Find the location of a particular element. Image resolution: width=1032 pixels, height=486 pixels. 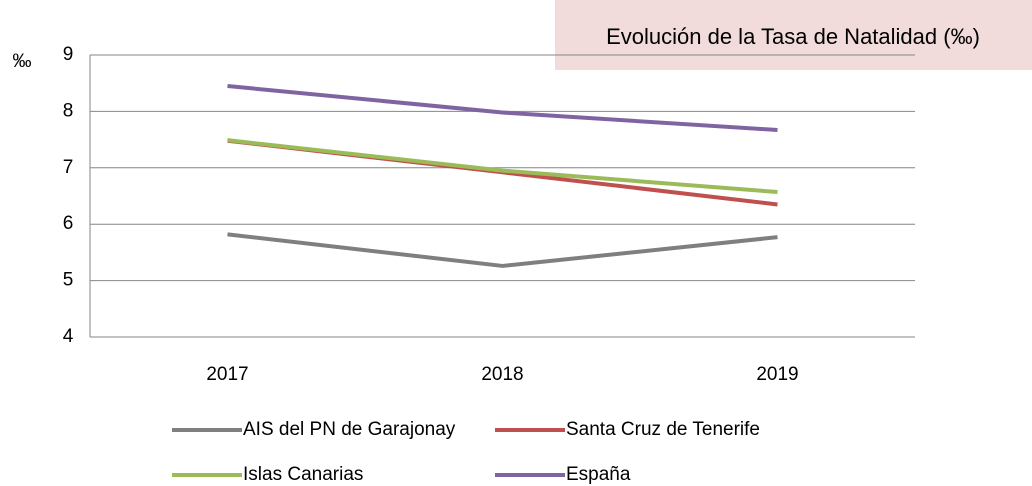

y-axis-label: ‰ is located at coordinates (22, 61).